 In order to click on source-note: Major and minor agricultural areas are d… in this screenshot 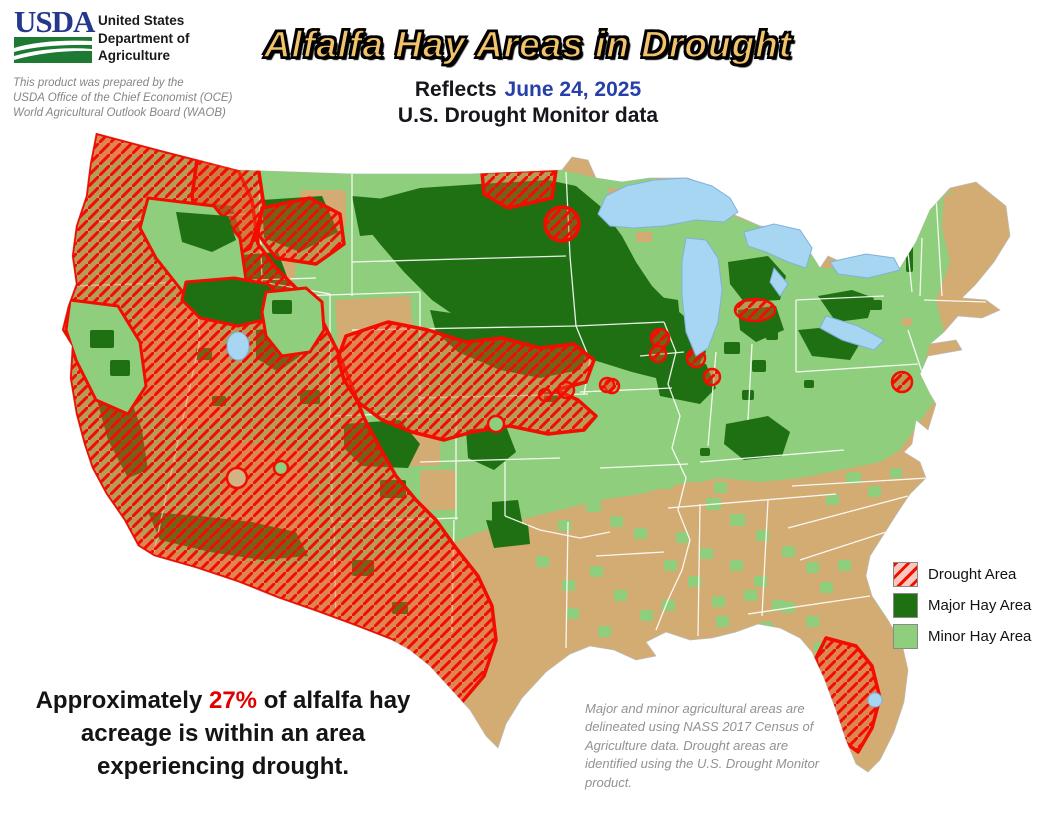, I will do `click(702, 745)`.